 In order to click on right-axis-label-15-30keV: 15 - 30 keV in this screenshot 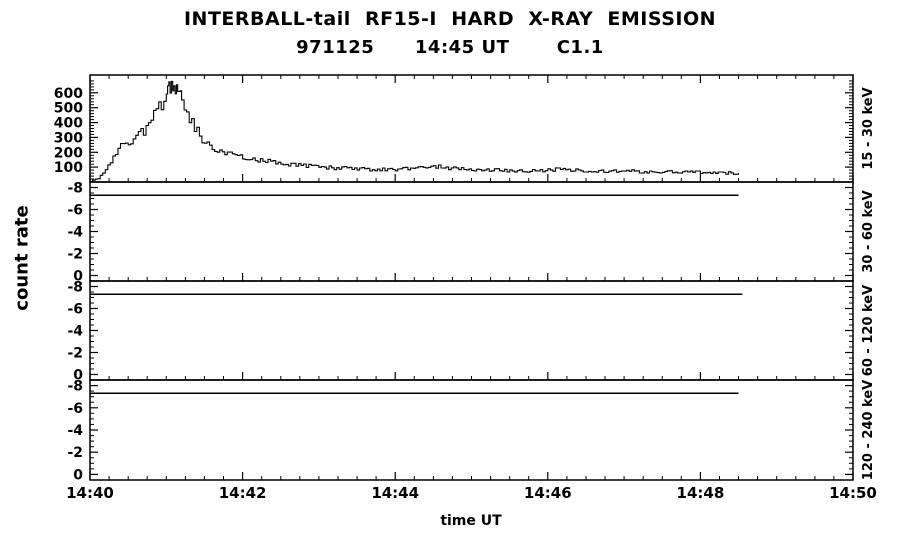, I will do `click(868, 128)`.